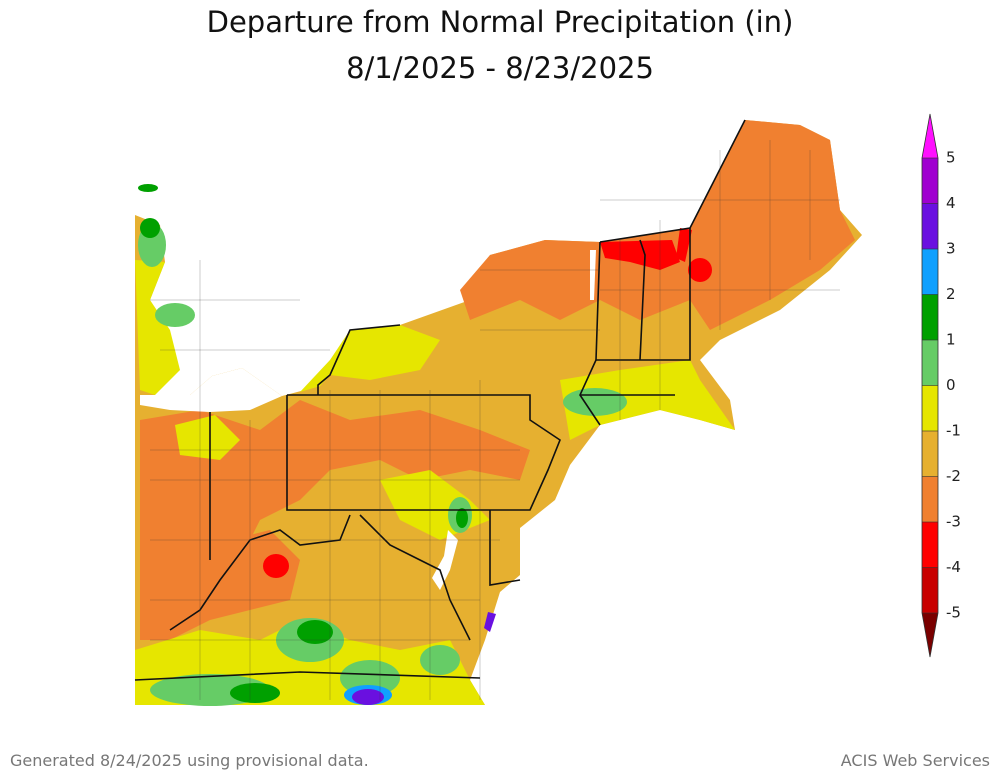 The image size is (1000, 772). I want to click on colorbar-tick-label: -3, so click(953, 522).